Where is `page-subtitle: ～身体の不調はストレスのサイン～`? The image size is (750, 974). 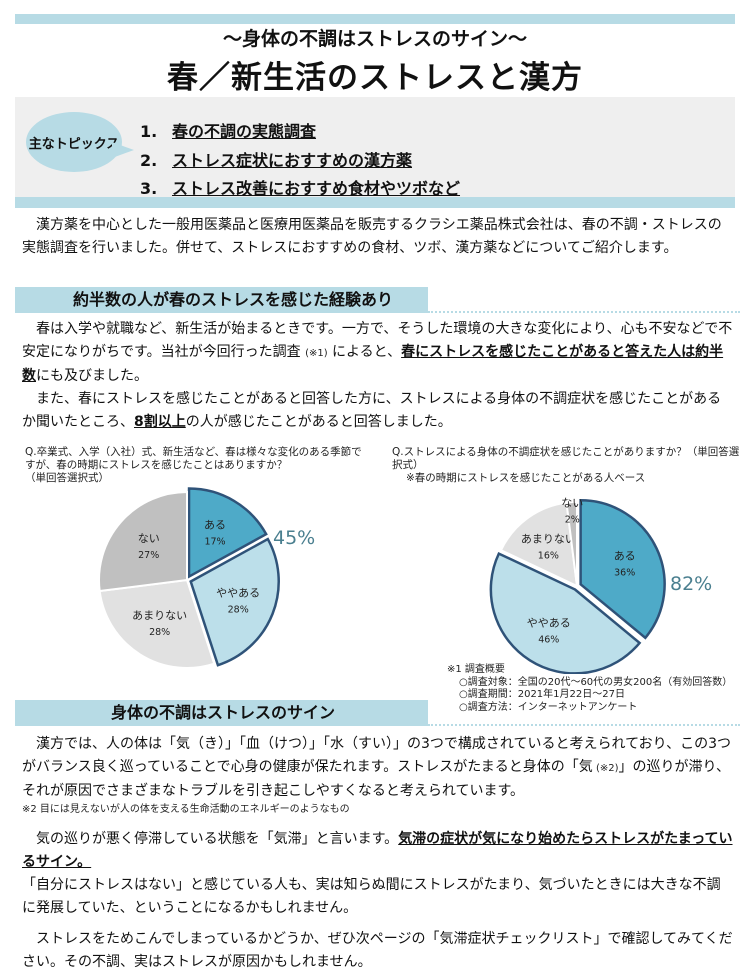
page-subtitle: ～身体の不調はストレスのサイン～ is located at coordinates (374, 39).